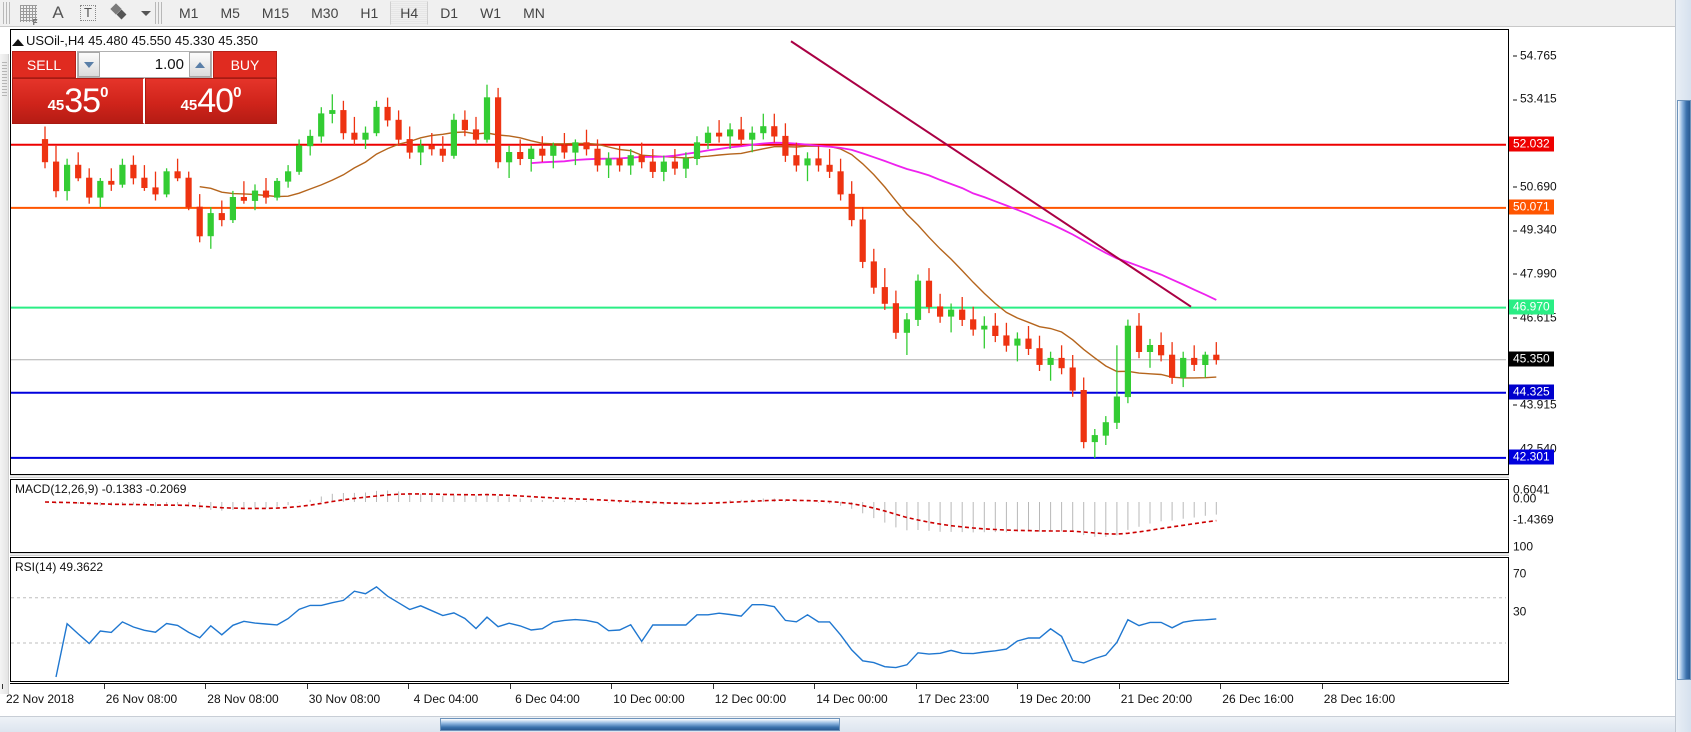 This screenshot has height=732, width=1691. What do you see at coordinates (215, 101) in the screenshot?
I see `buy-price-main: 40` at bounding box center [215, 101].